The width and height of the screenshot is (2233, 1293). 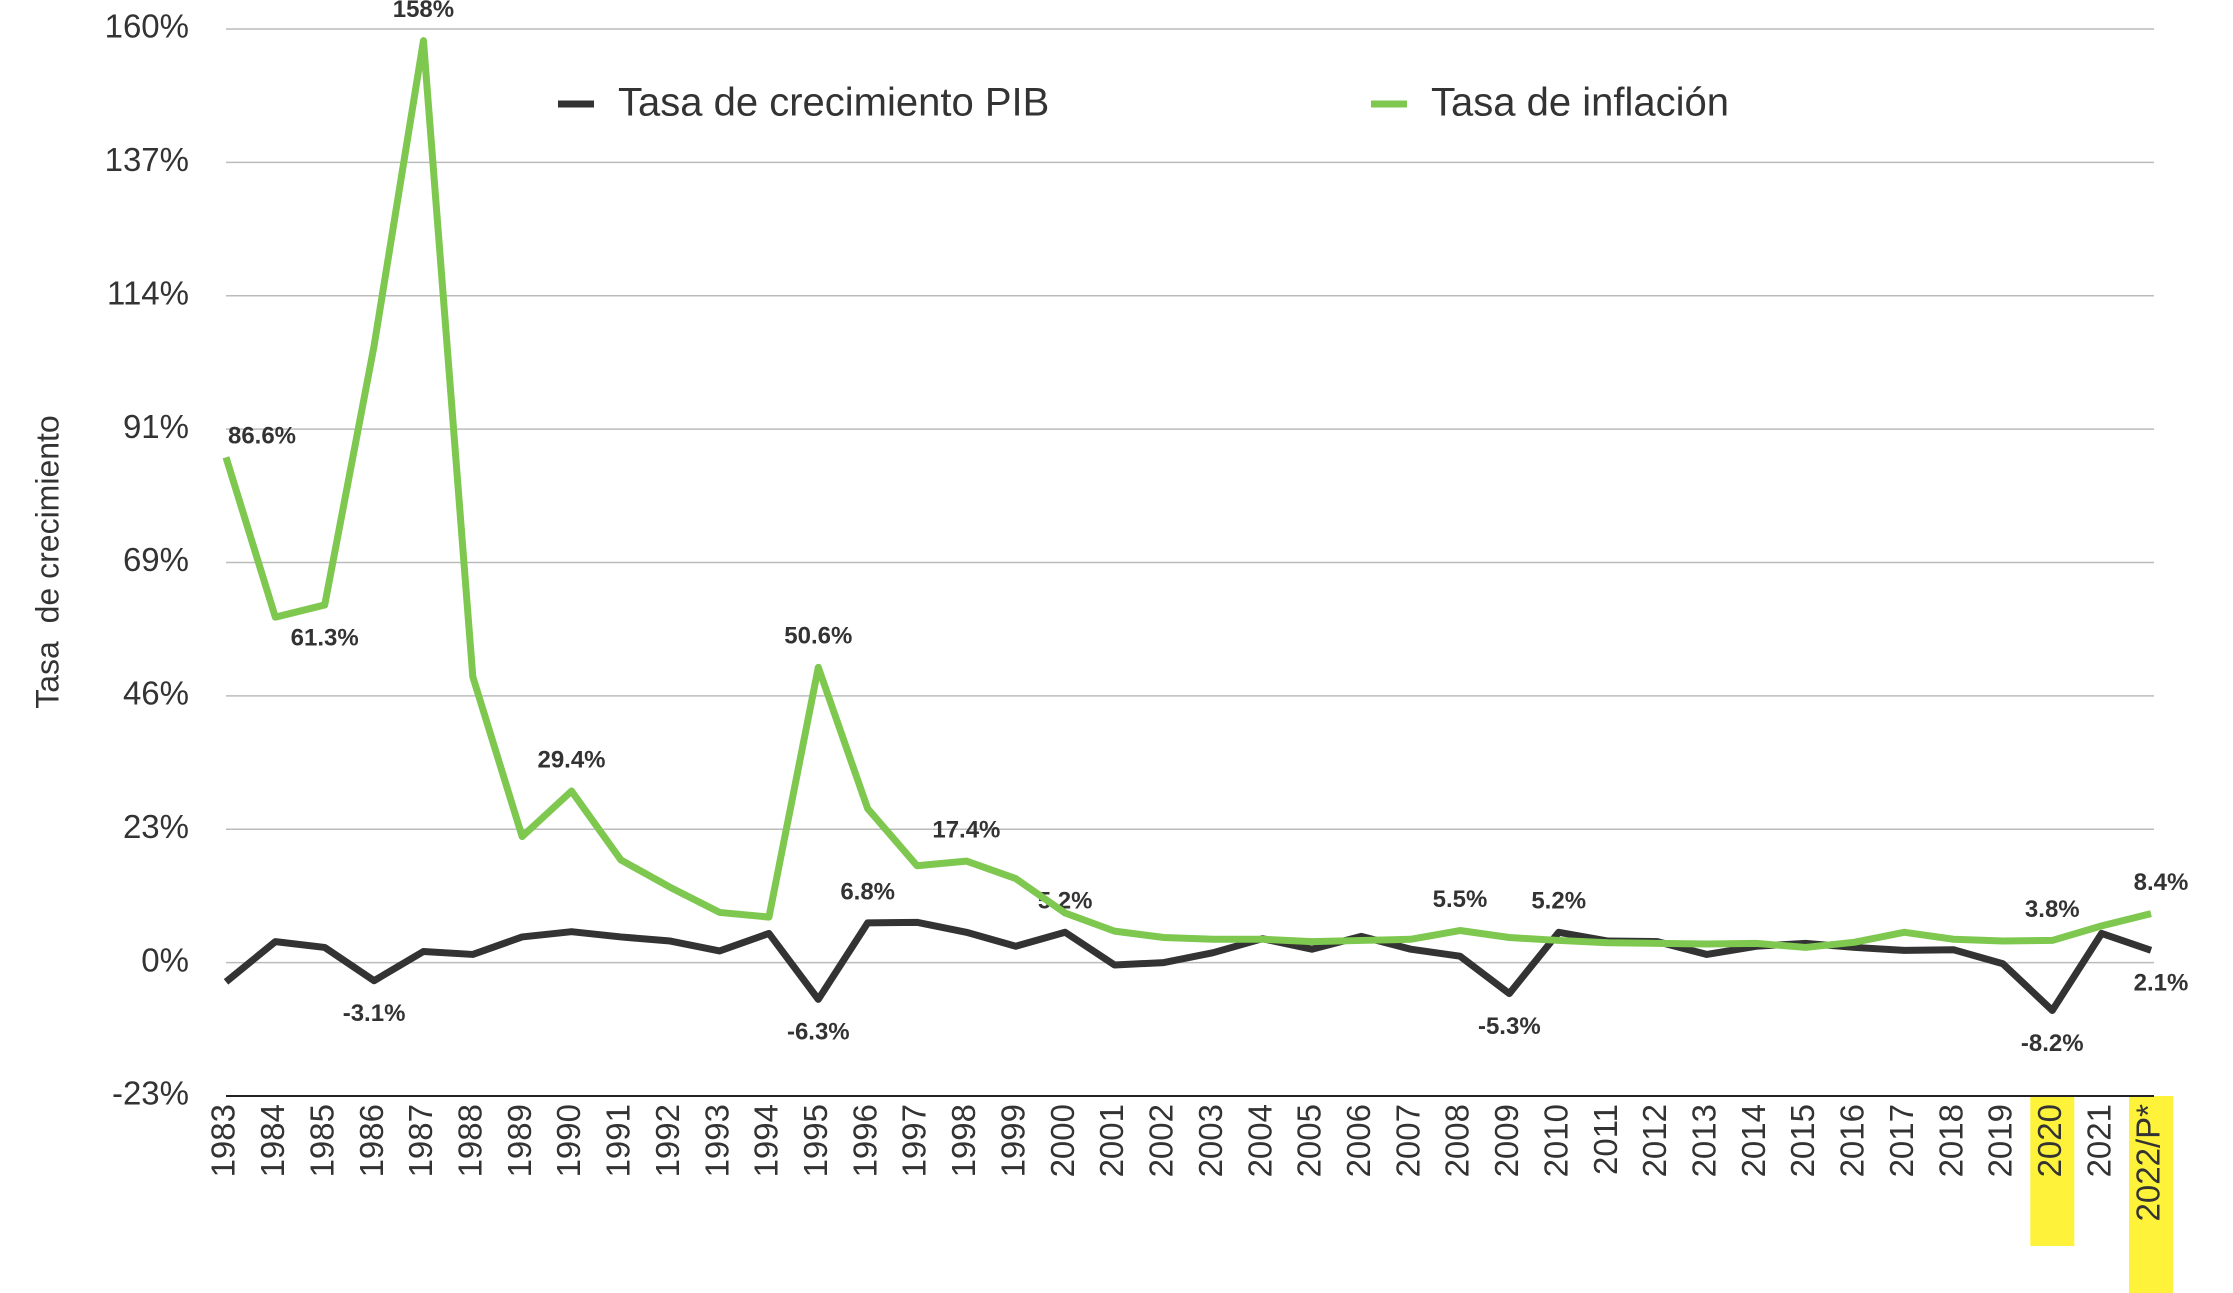 What do you see at coordinates (966, 829) in the screenshot?
I see `data-label: 17.4%` at bounding box center [966, 829].